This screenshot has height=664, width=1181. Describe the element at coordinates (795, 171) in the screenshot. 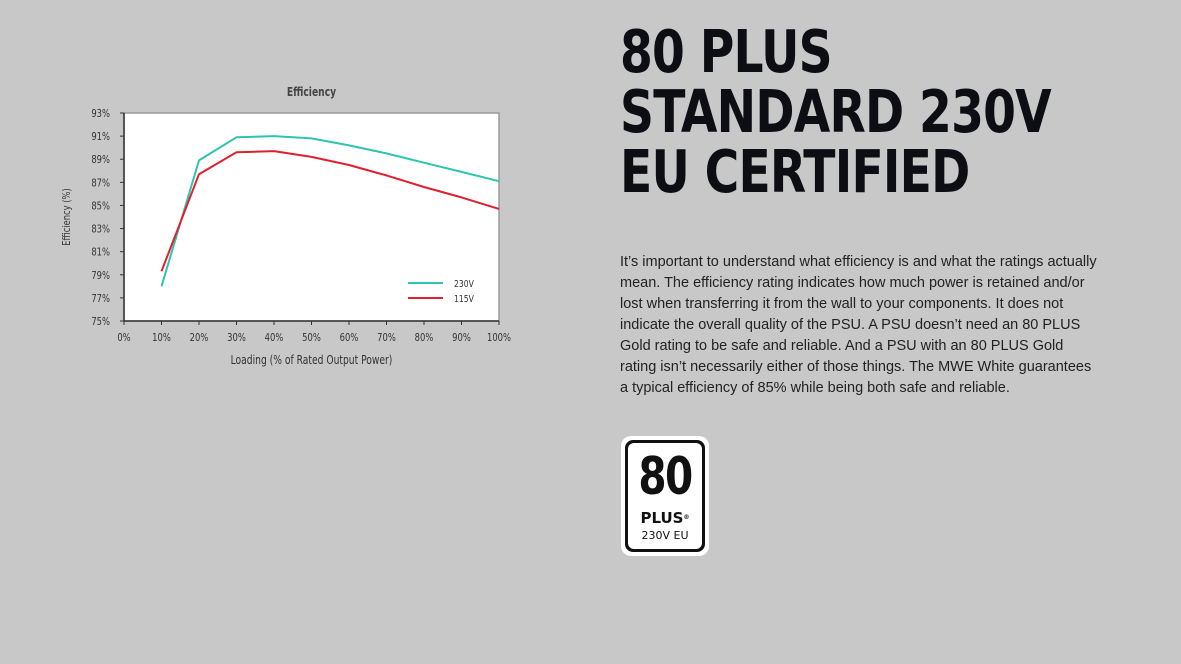

I see `title-line-3: EU CERTIFIED` at that location.